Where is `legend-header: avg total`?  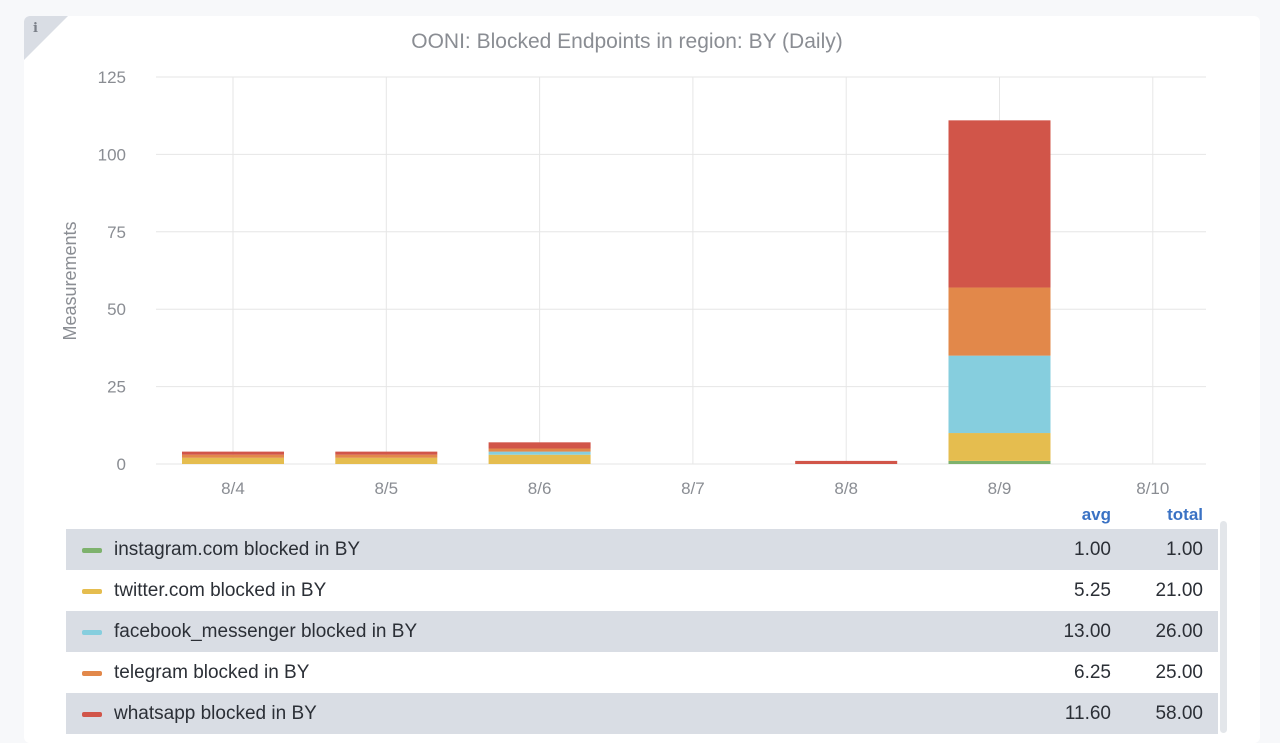 legend-header: avg total is located at coordinates (642, 516).